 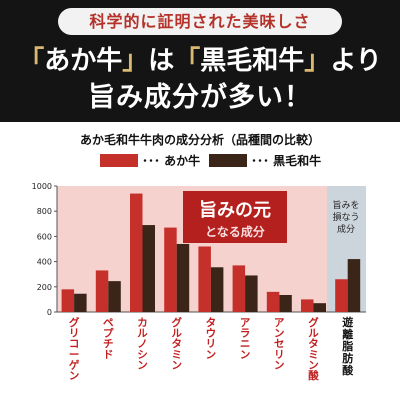 What do you see at coordinates (44, 262) in the screenshot?
I see `y-tick-label: 400` at bounding box center [44, 262].